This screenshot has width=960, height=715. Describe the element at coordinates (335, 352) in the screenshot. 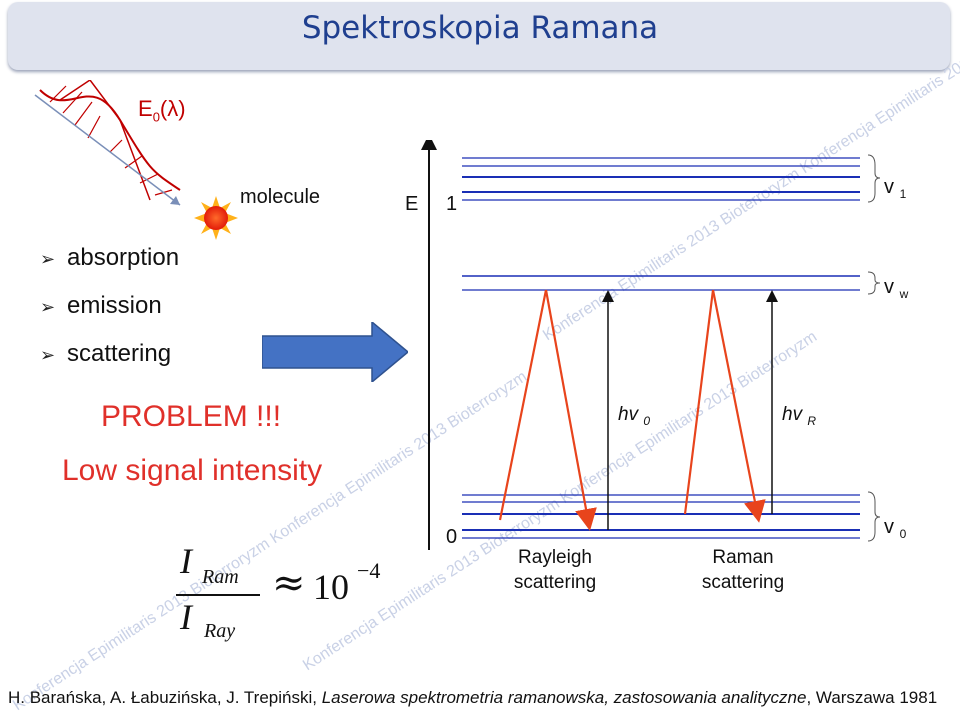

I see `big-right-arrow-icon` at that location.